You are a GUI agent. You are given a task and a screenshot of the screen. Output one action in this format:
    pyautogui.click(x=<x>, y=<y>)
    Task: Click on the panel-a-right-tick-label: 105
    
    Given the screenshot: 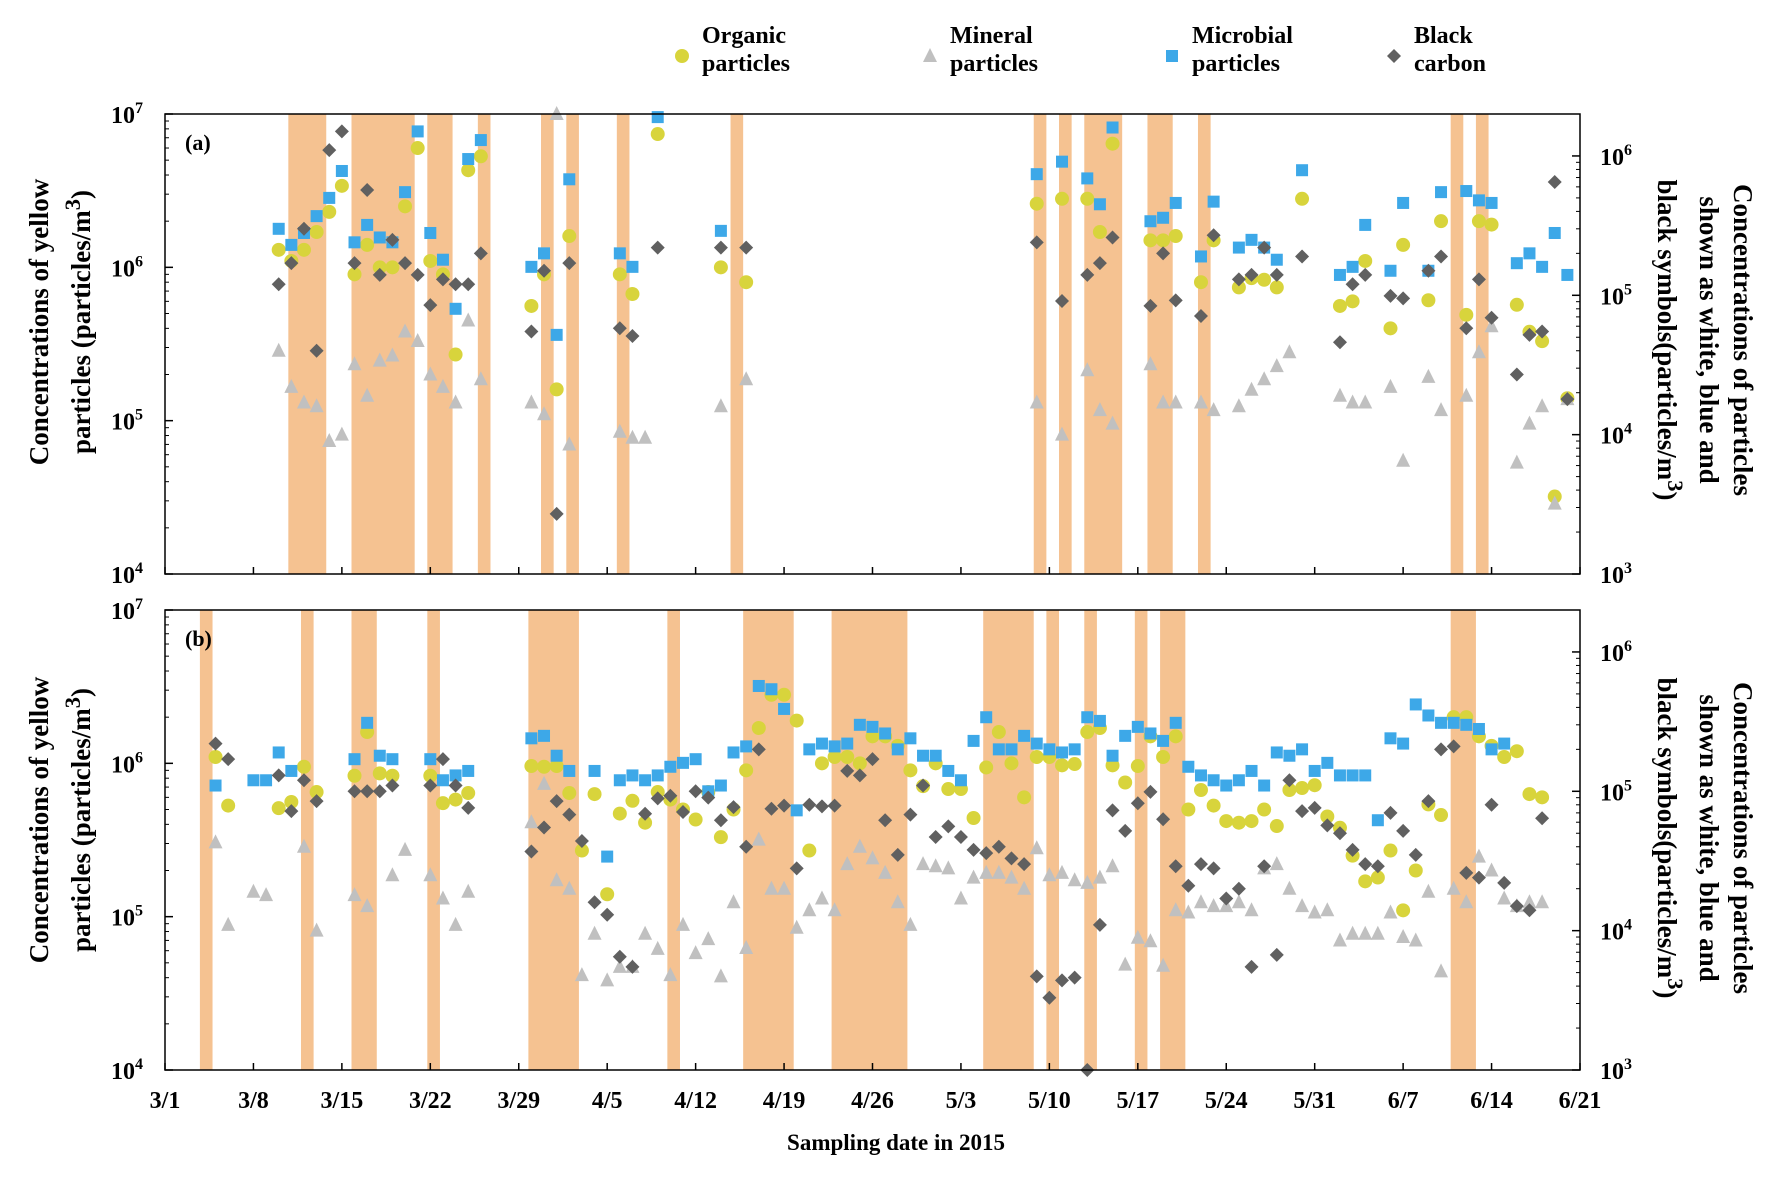 What is the action you would take?
    pyautogui.click(x=1616, y=295)
    